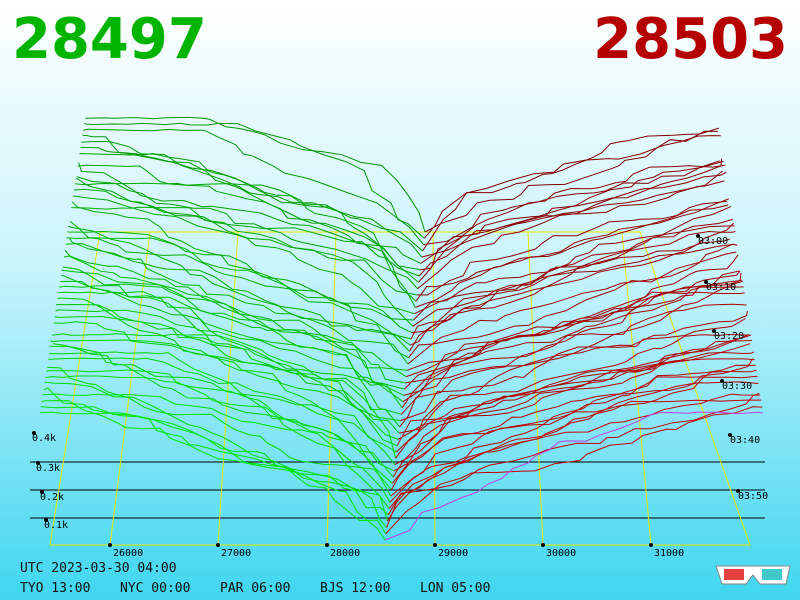 Image resolution: width=800 pixels, height=600 pixels. Describe the element at coordinates (729, 336) in the screenshot. I see `time-label: 03:20` at that location.